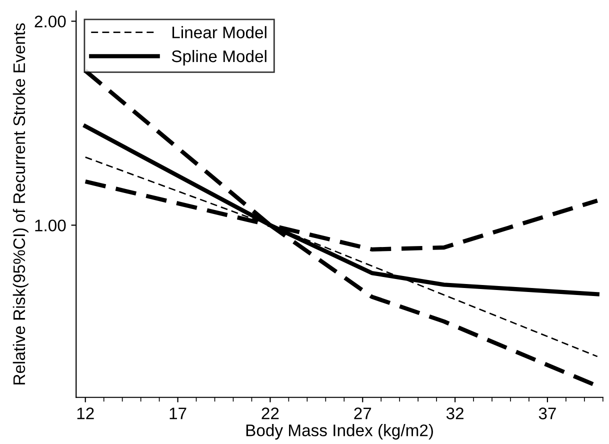  Describe the element at coordinates (363, 414) in the screenshot. I see `x-tick-label: 27` at that location.